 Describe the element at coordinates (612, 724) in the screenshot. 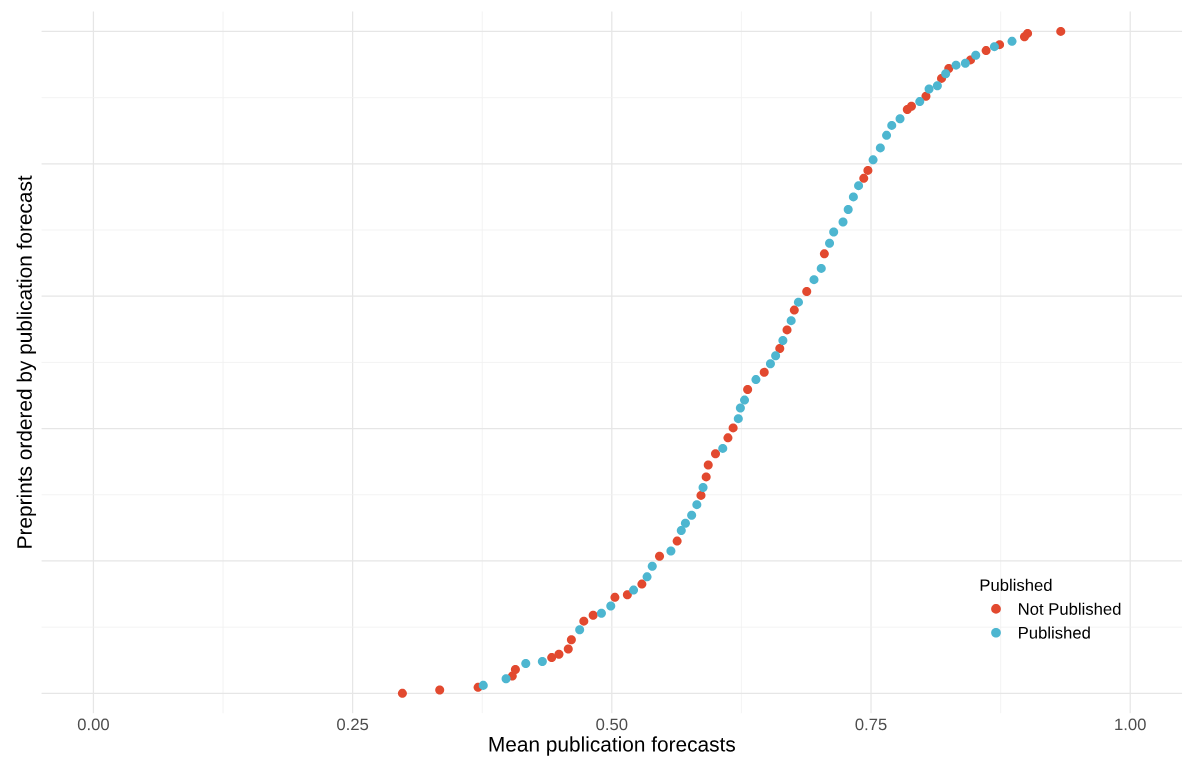

I see `x-tick-label: 0.50` at that location.